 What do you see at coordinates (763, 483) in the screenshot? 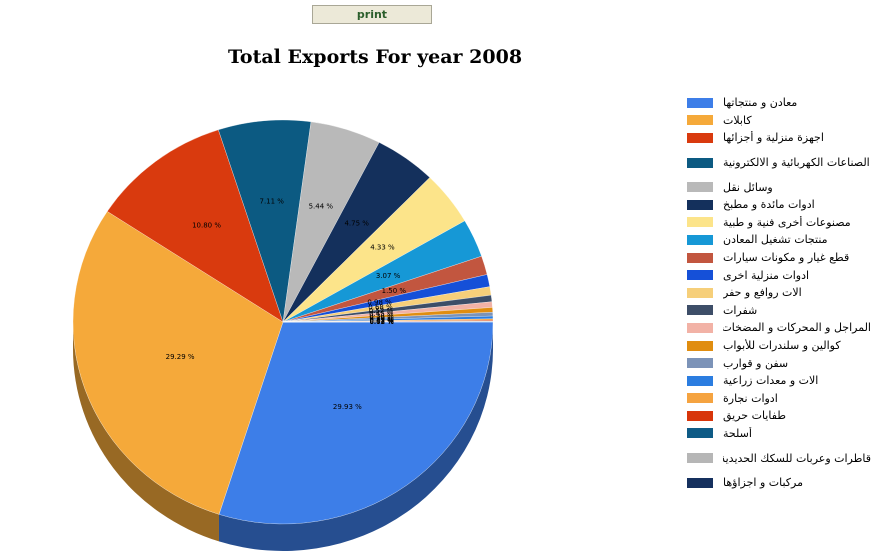
I see `legend-label: مركبات و اجزاؤها` at bounding box center [763, 483].